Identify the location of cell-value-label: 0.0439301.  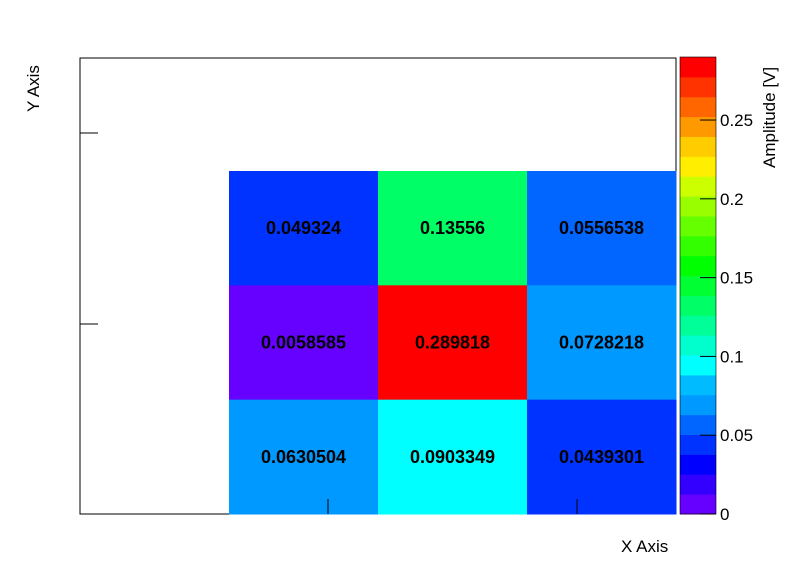
(601, 457).